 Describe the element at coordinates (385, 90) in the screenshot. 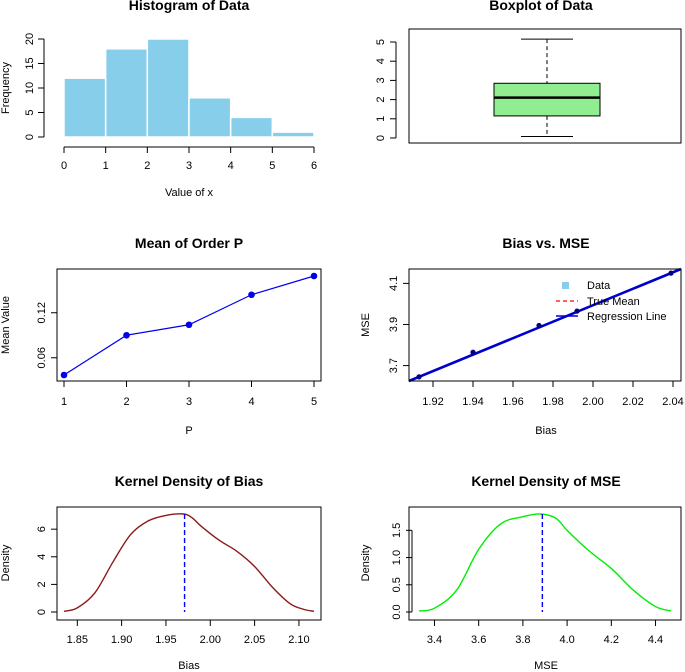

I see `boxplot-y-ticks: 0 1 2 3 4 5` at that location.